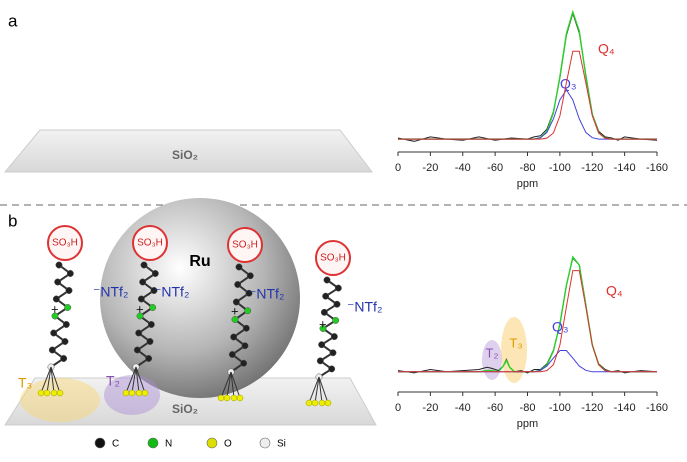 This screenshot has height=462, width=687. What do you see at coordinates (592, 408) in the screenshot?
I see `x-tick-label: -120` at bounding box center [592, 408].